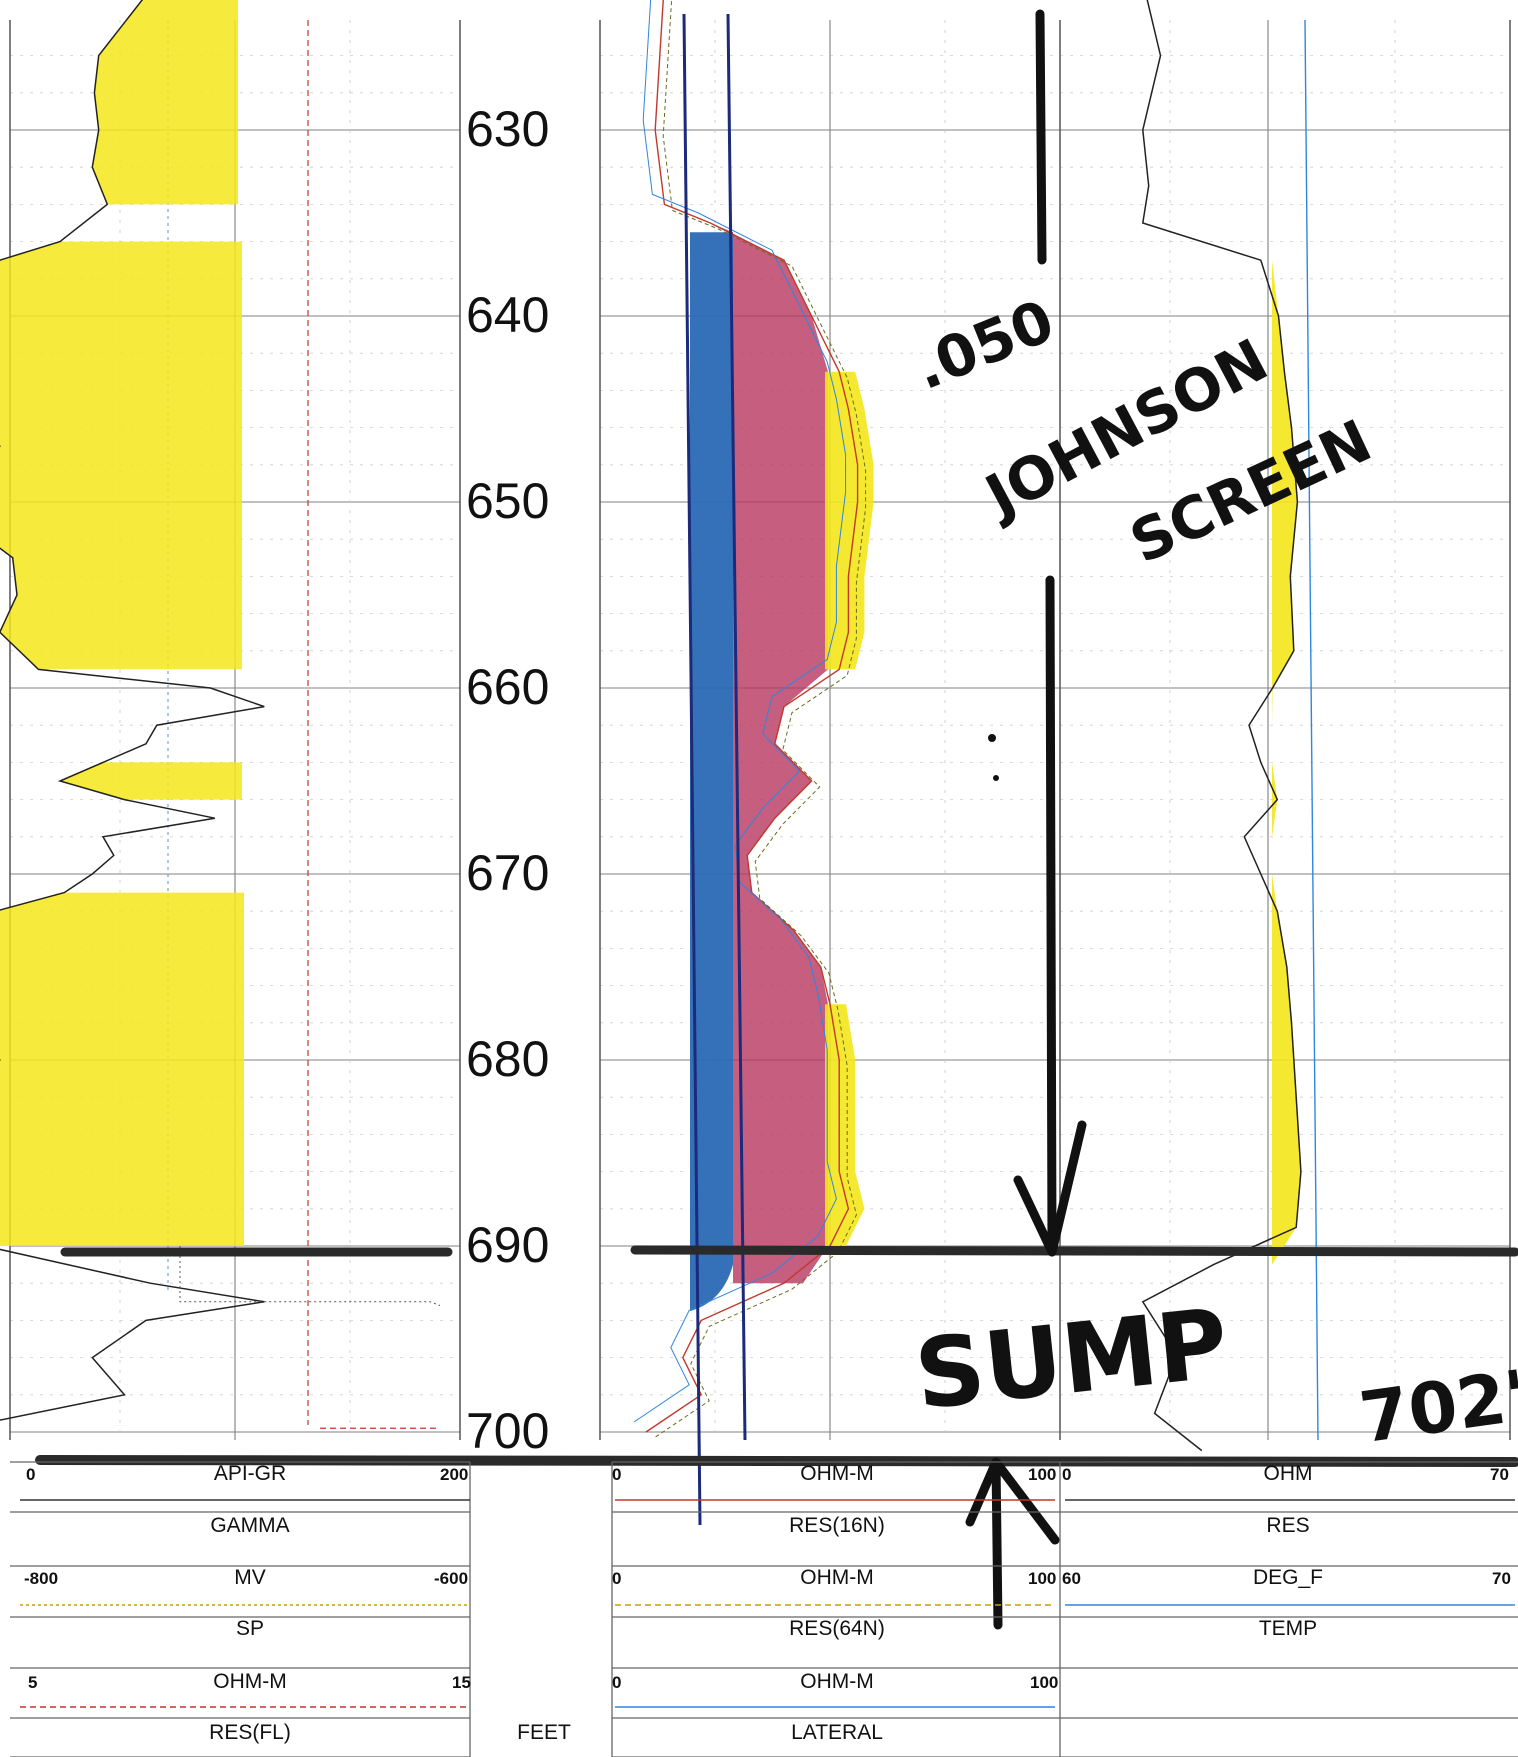 This screenshot has width=1518, height=1757. I want to click on screen-bottom-line-right, so click(1074, 1251).